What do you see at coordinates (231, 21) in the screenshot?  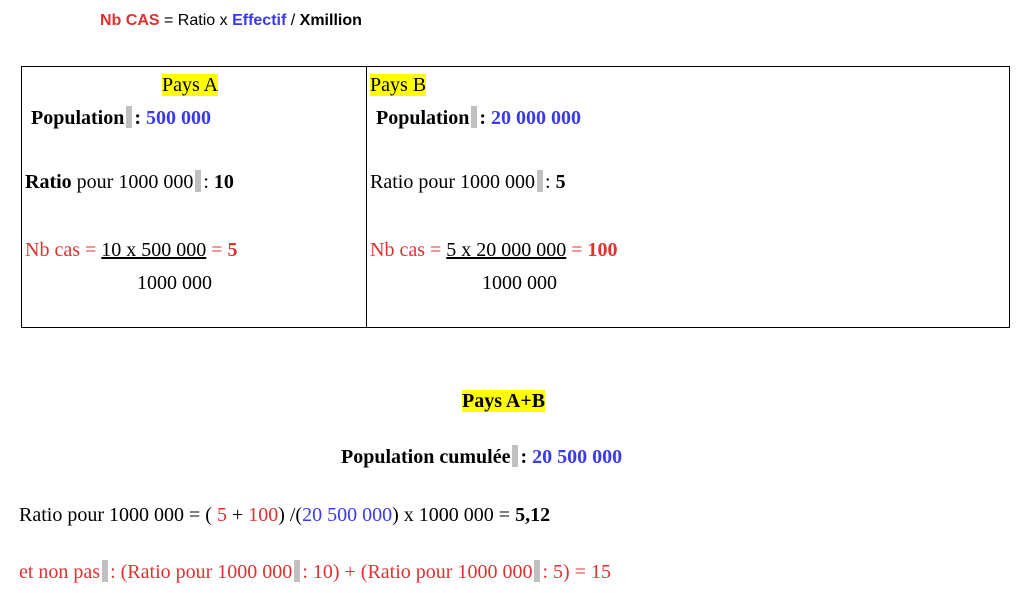 I see `formula: Nb CAS = Ratio x Effectif / Xmillion` at bounding box center [231, 21].